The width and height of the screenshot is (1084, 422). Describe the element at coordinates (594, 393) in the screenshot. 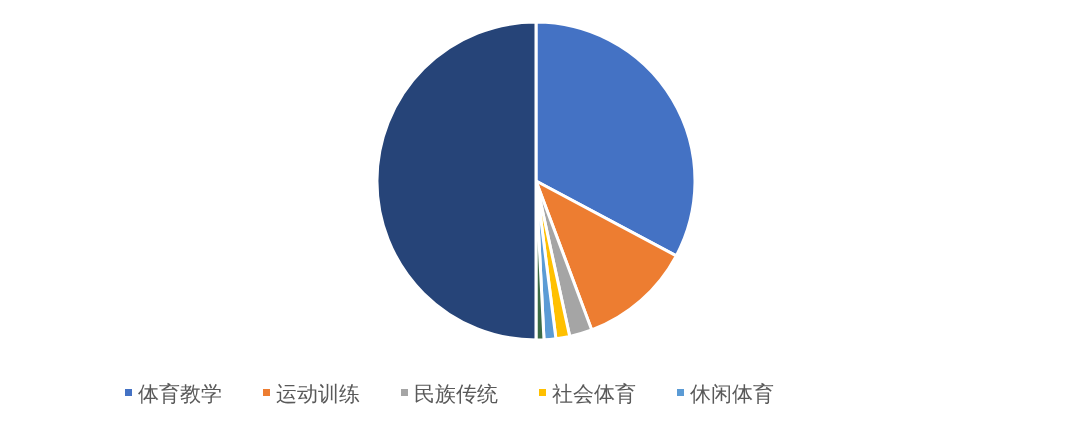

I see `legend-label: 社会体育` at that location.